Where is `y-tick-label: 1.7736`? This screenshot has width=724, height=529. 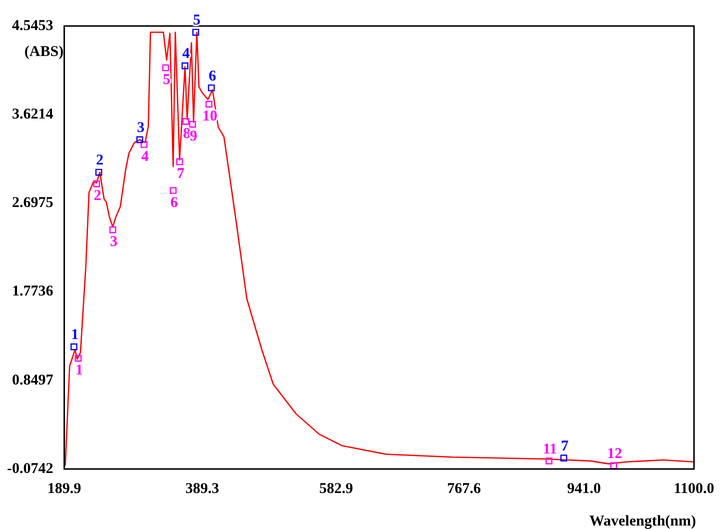 y-tick-label: 1.7736 is located at coordinates (33, 292).